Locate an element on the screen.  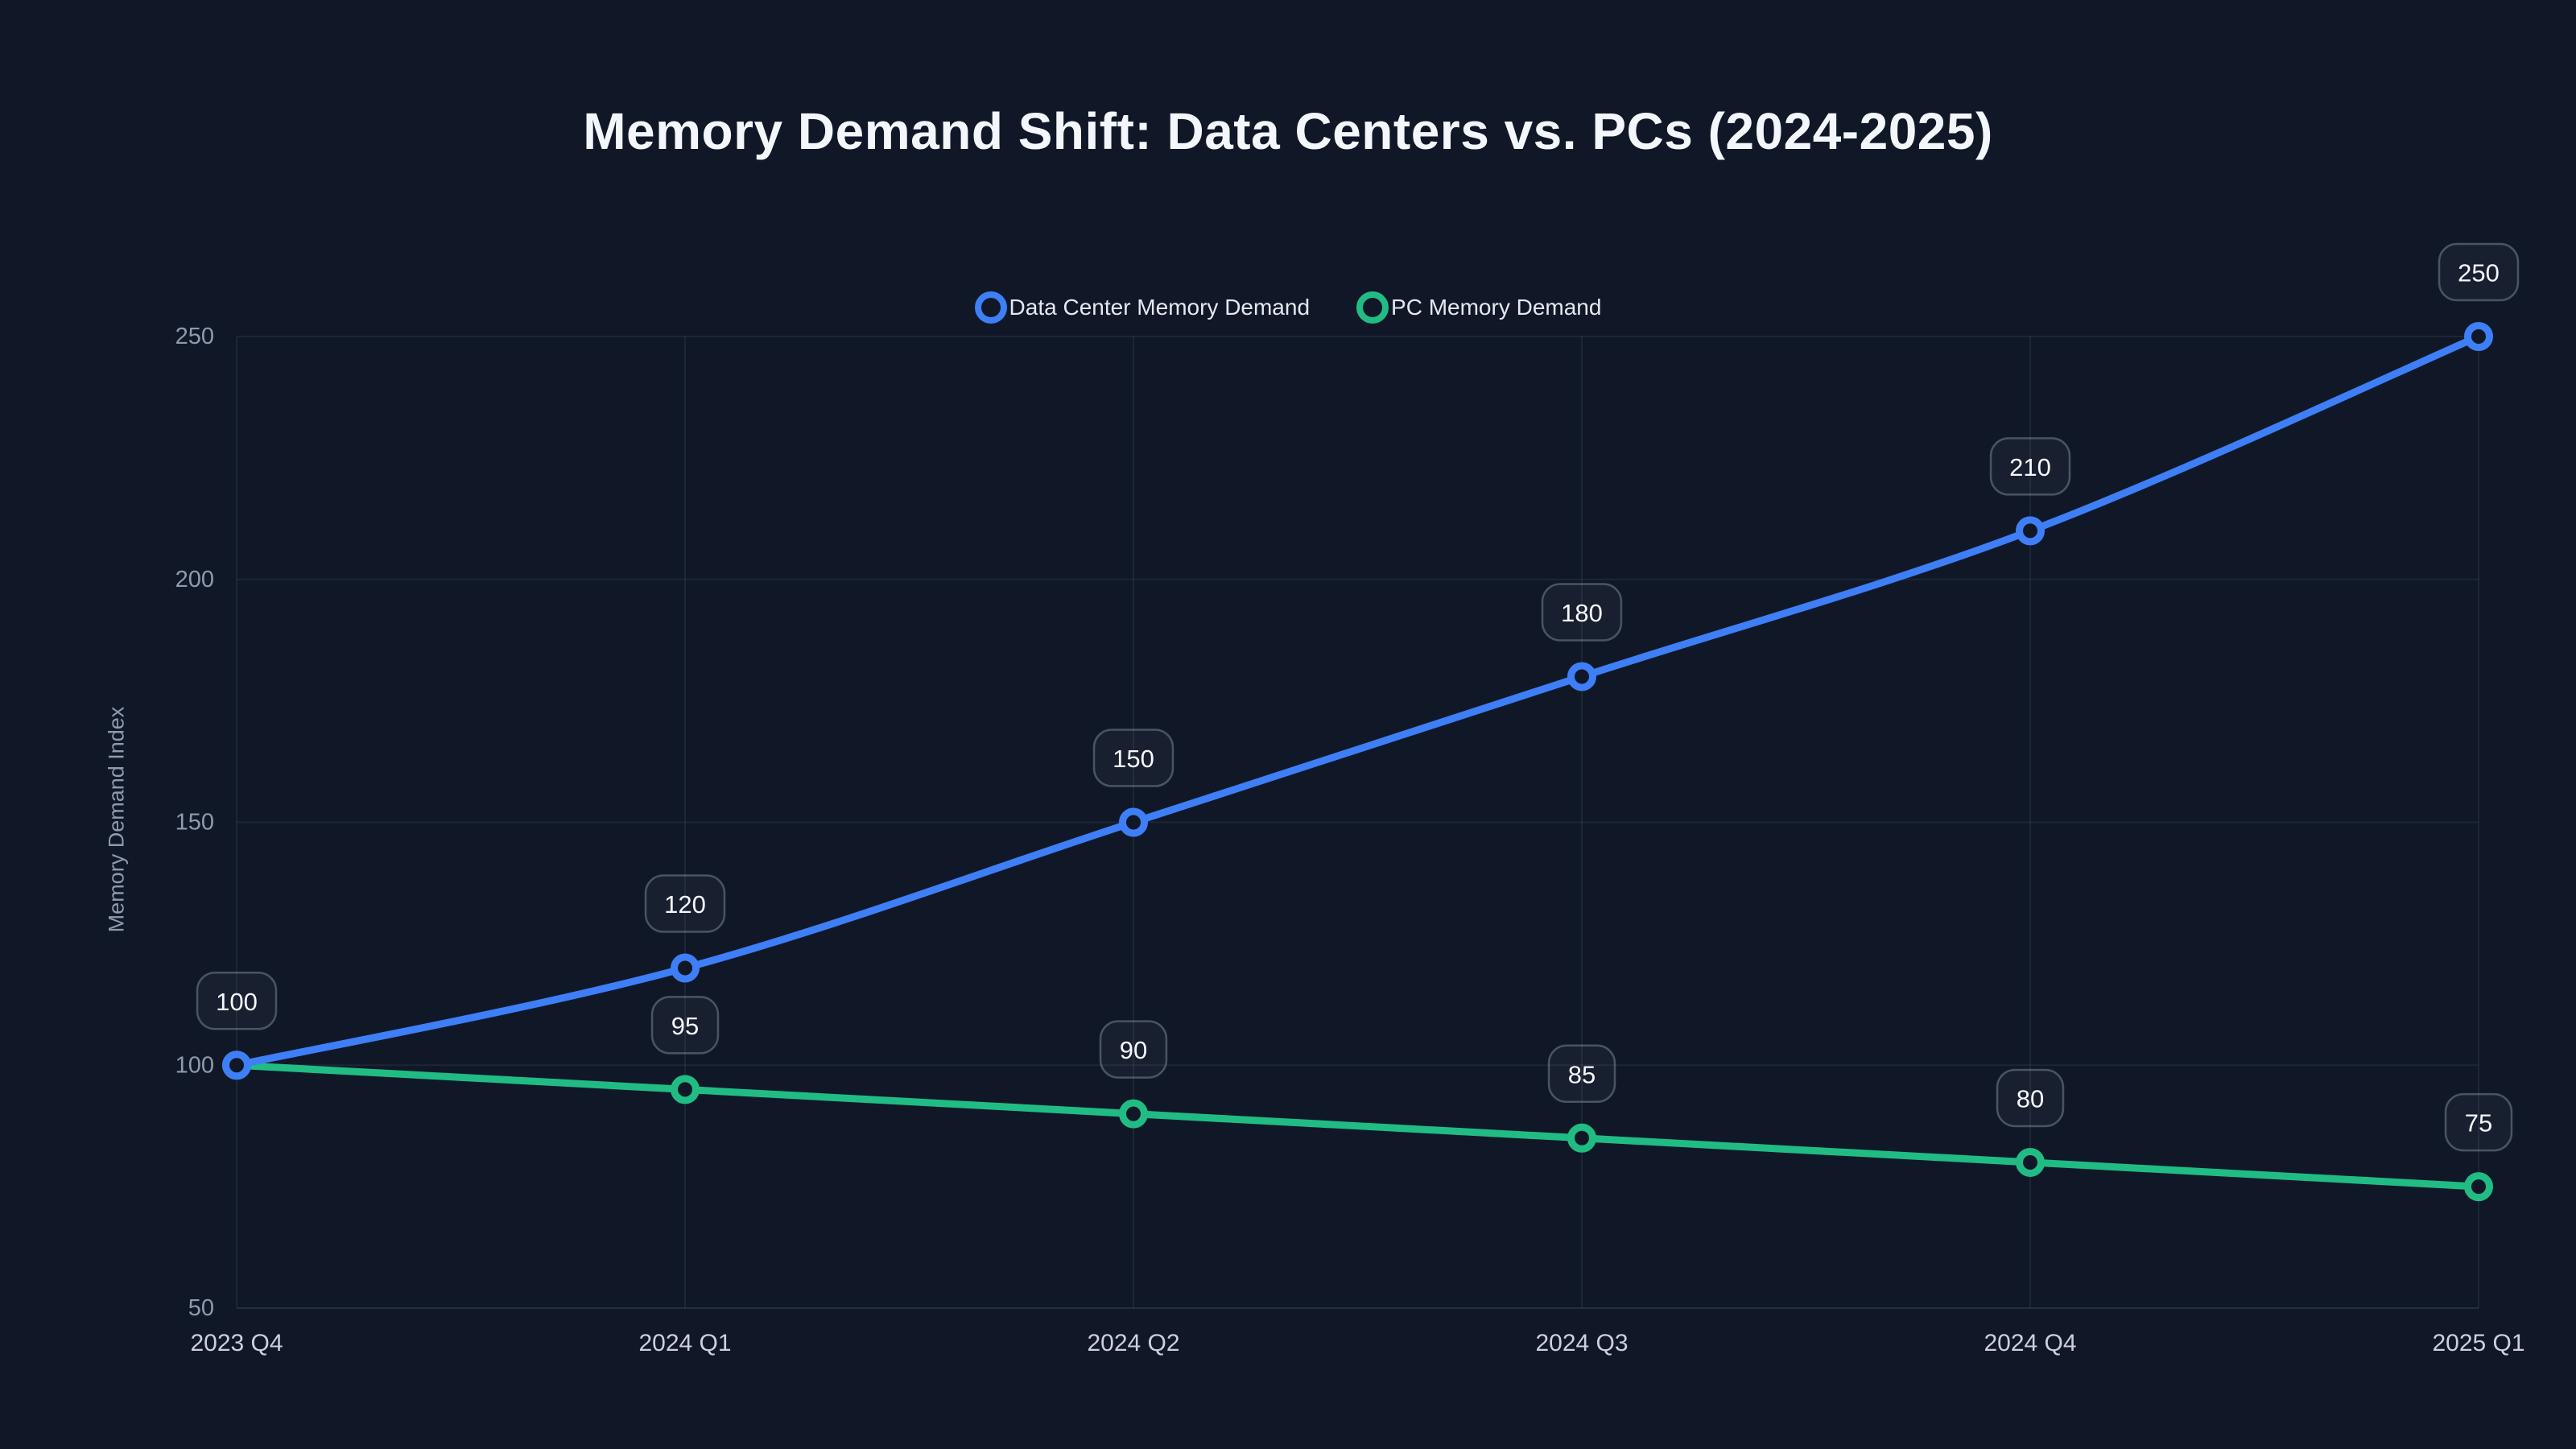
point-label-value: 120 is located at coordinates (685, 904).